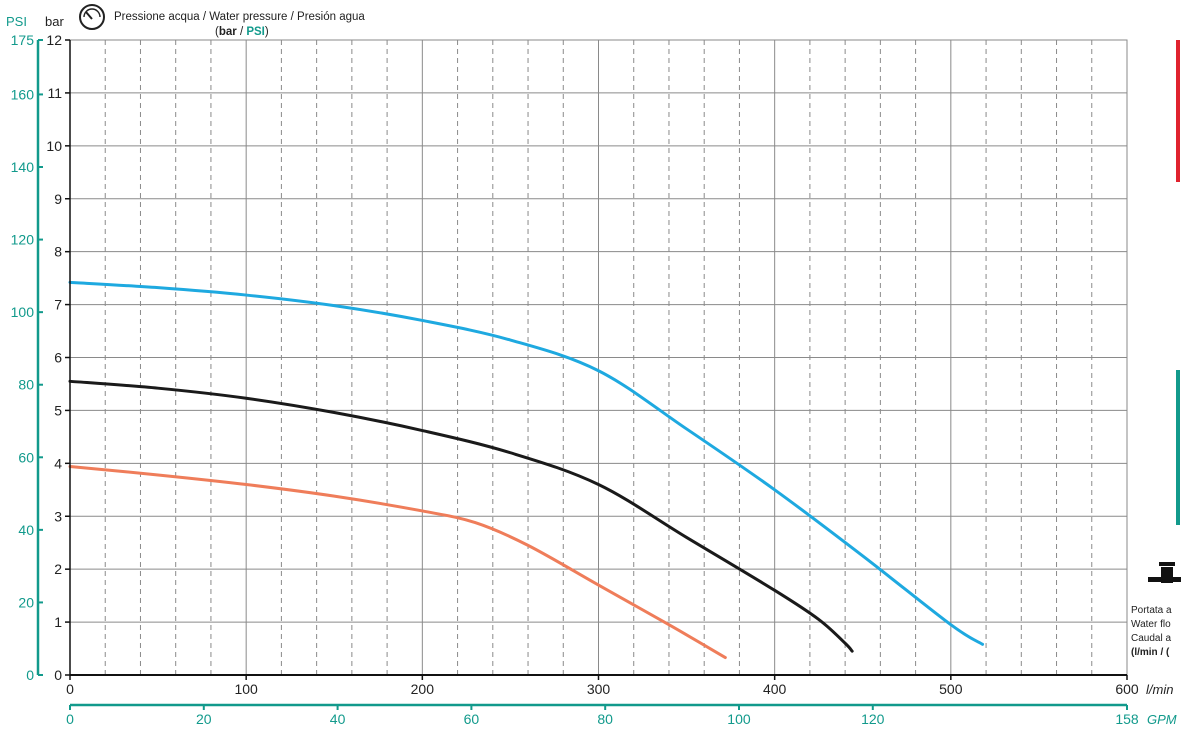 This screenshot has width=1181, height=731. Describe the element at coordinates (58, 516) in the screenshot. I see `bar-tick-label: 3` at that location.